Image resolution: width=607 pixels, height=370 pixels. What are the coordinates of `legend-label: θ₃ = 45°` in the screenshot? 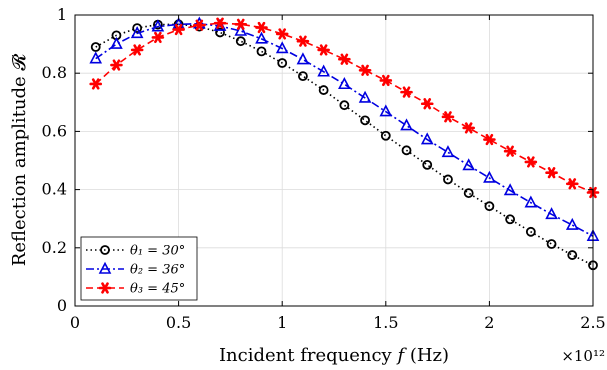 It's located at (157, 289).